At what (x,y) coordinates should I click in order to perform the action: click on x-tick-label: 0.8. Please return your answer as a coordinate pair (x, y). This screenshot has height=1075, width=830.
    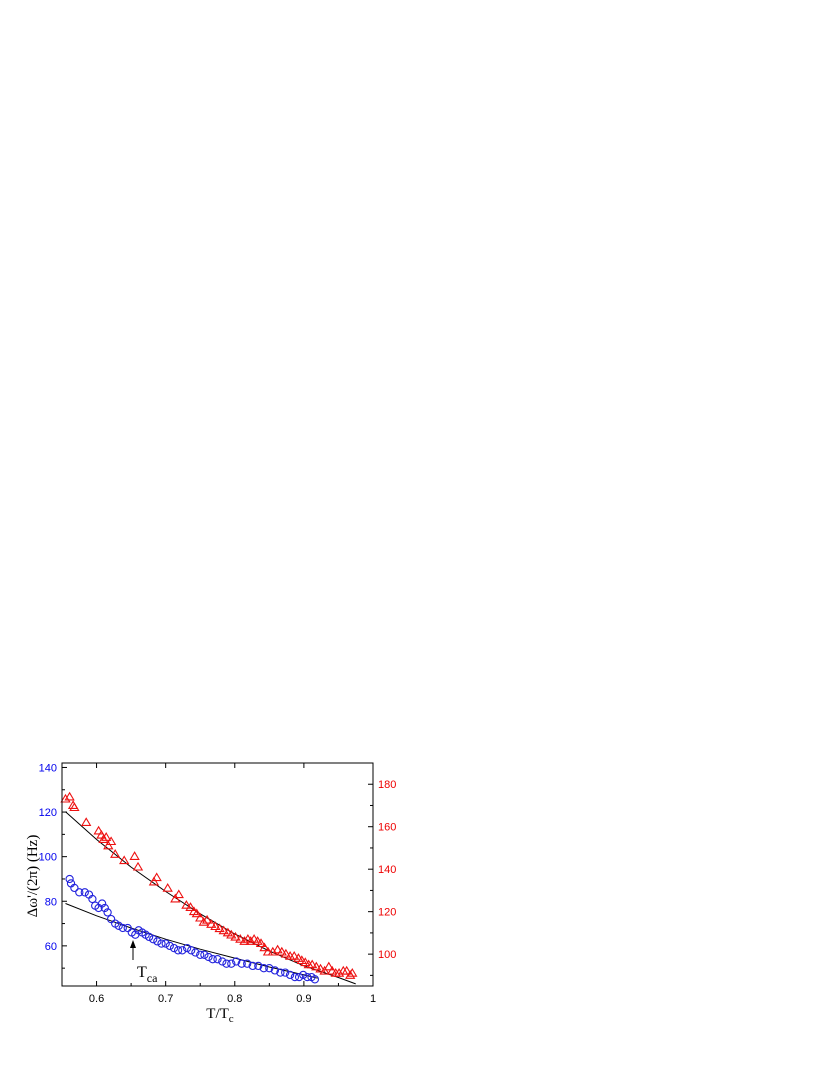
    Looking at the image, I should click on (234, 999).